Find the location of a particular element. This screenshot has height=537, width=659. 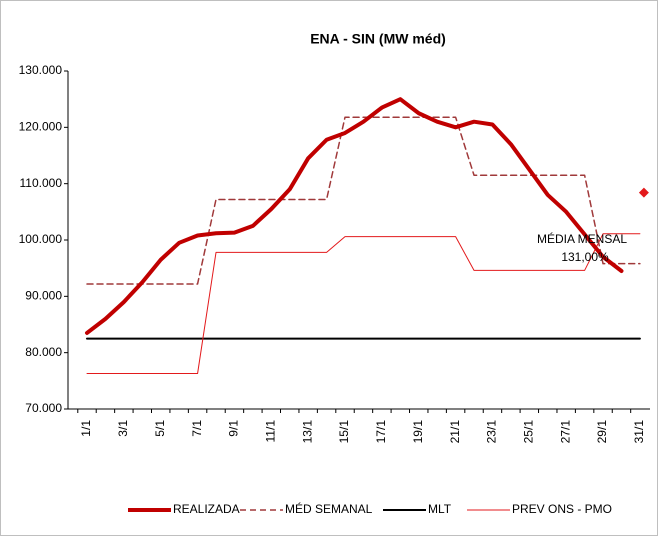

legend-label: MLT is located at coordinates (440, 509).